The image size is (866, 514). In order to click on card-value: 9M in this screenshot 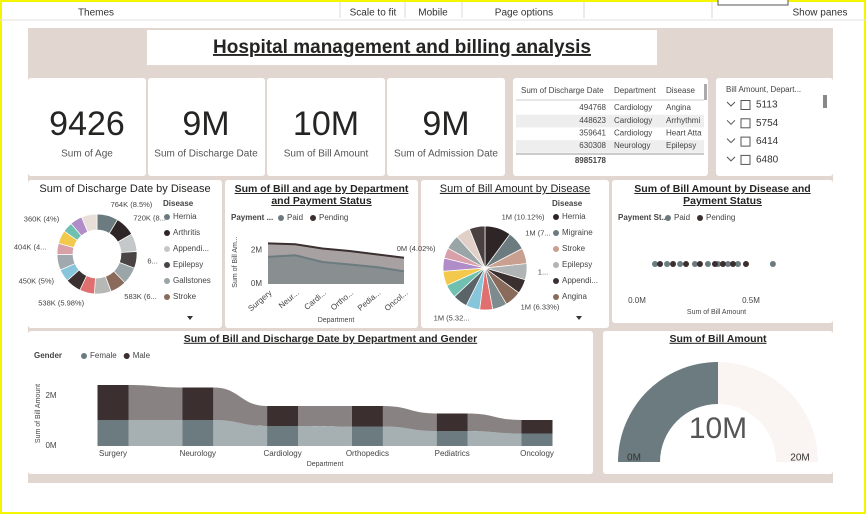, I will do `click(445, 124)`.